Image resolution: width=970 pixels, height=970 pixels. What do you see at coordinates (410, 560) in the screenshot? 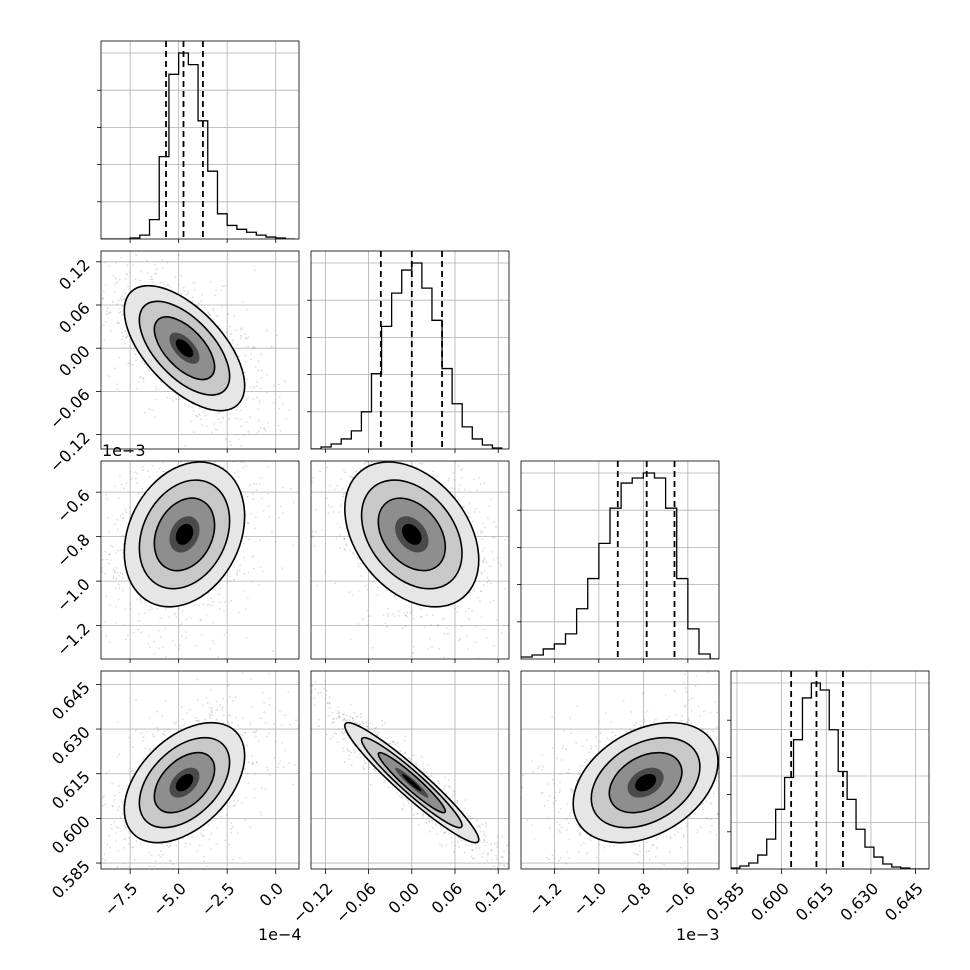
I see `panel-frame` at bounding box center [410, 560].